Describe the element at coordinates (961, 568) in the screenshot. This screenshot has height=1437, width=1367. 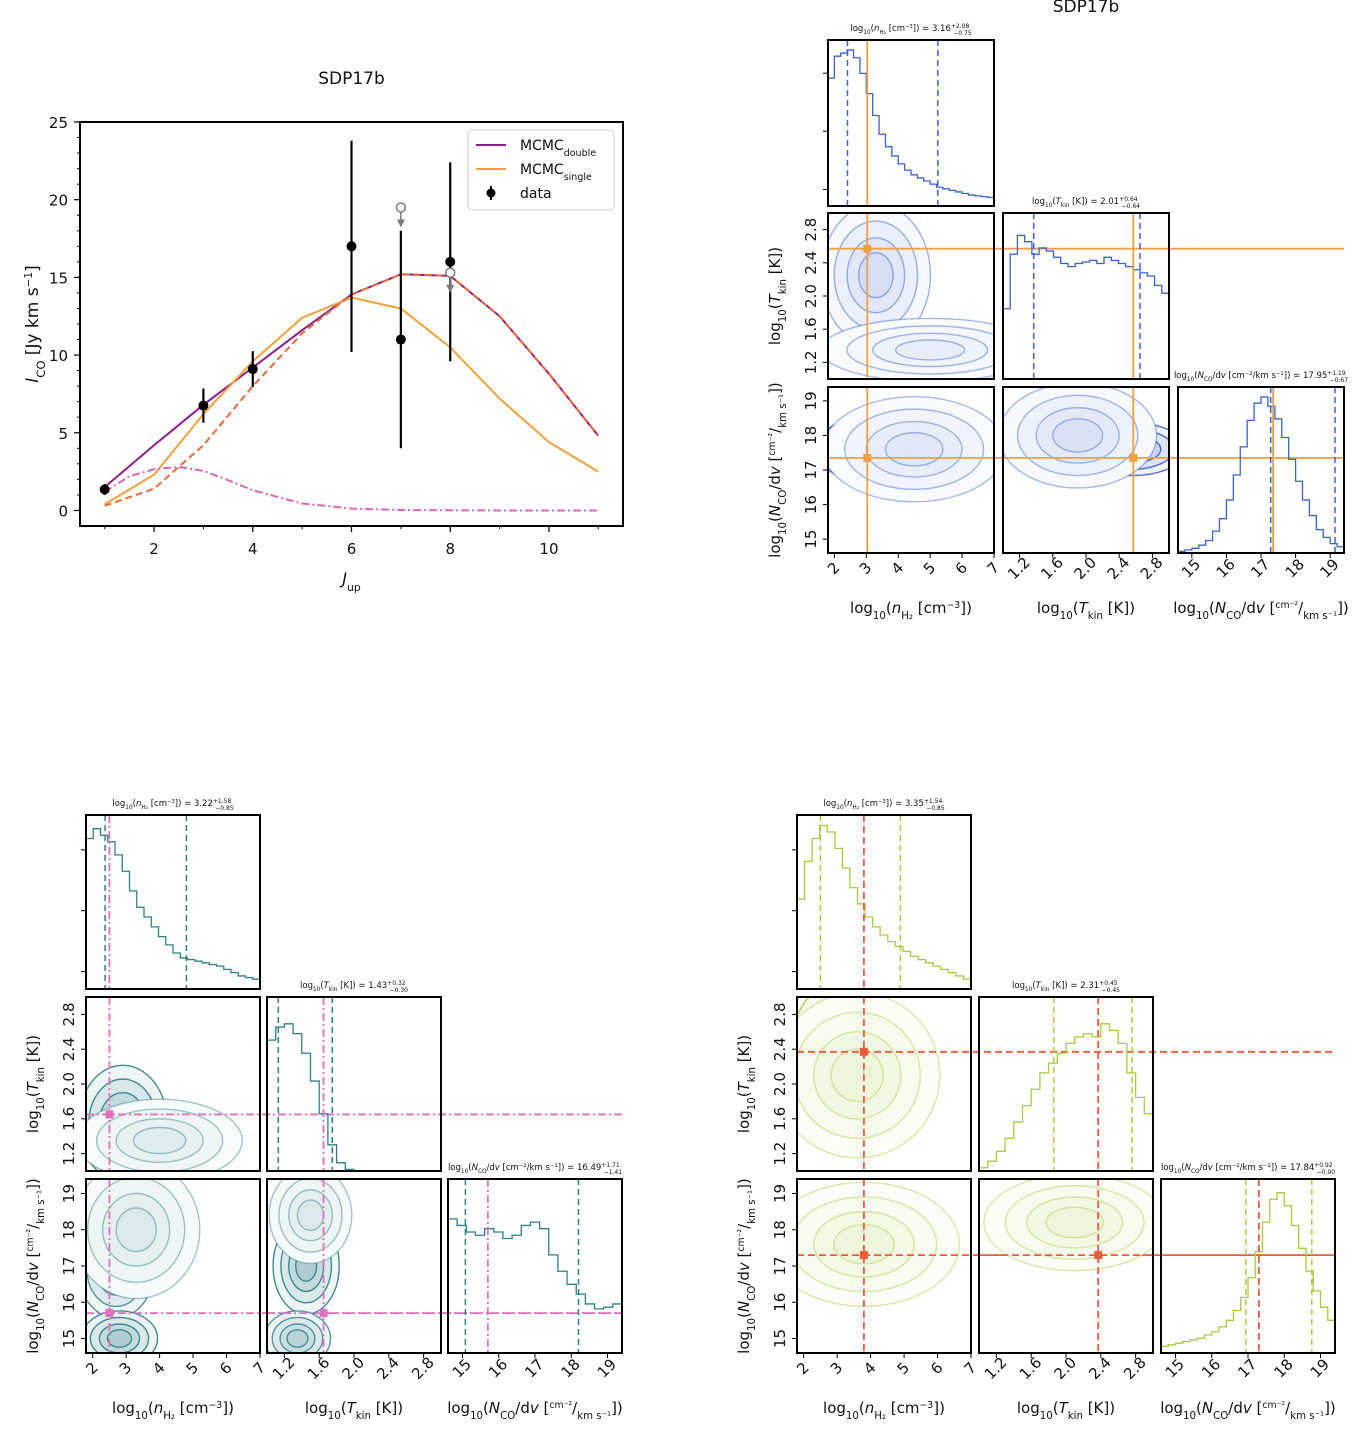
I see `corner-x-tick-label: 6` at that location.